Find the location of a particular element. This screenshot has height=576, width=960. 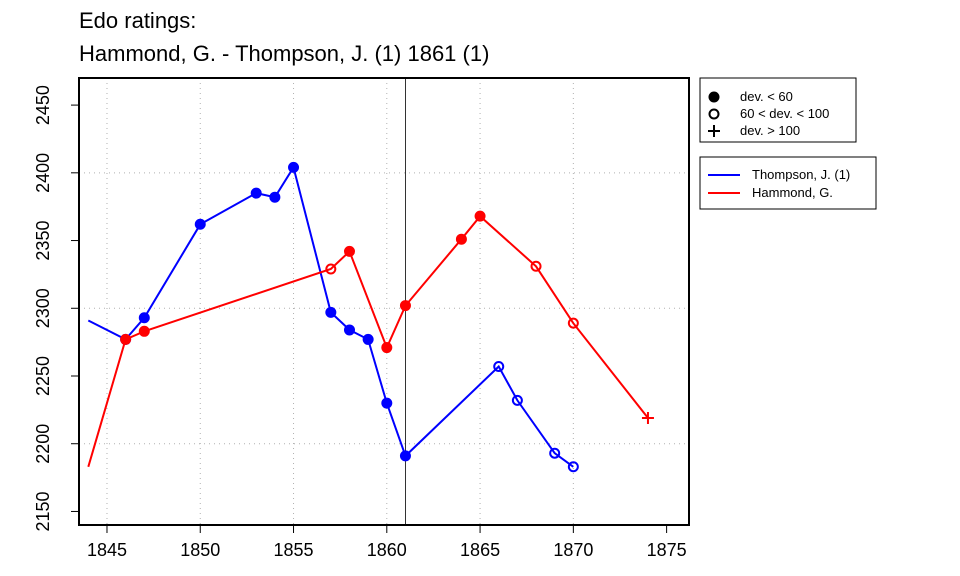

x-tick-label: 1865 is located at coordinates (480, 550).